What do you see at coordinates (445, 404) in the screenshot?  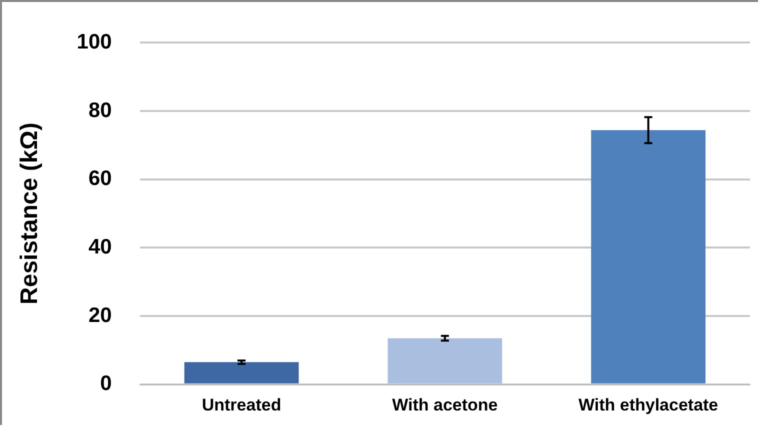 I see `x-tick-label: With acetone` at bounding box center [445, 404].